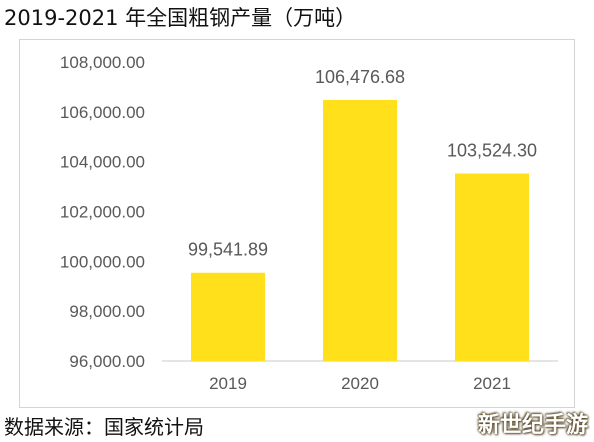 The image size is (594, 442). Describe the element at coordinates (360, 77) in the screenshot. I see `data-label: 106,476.68` at that location.